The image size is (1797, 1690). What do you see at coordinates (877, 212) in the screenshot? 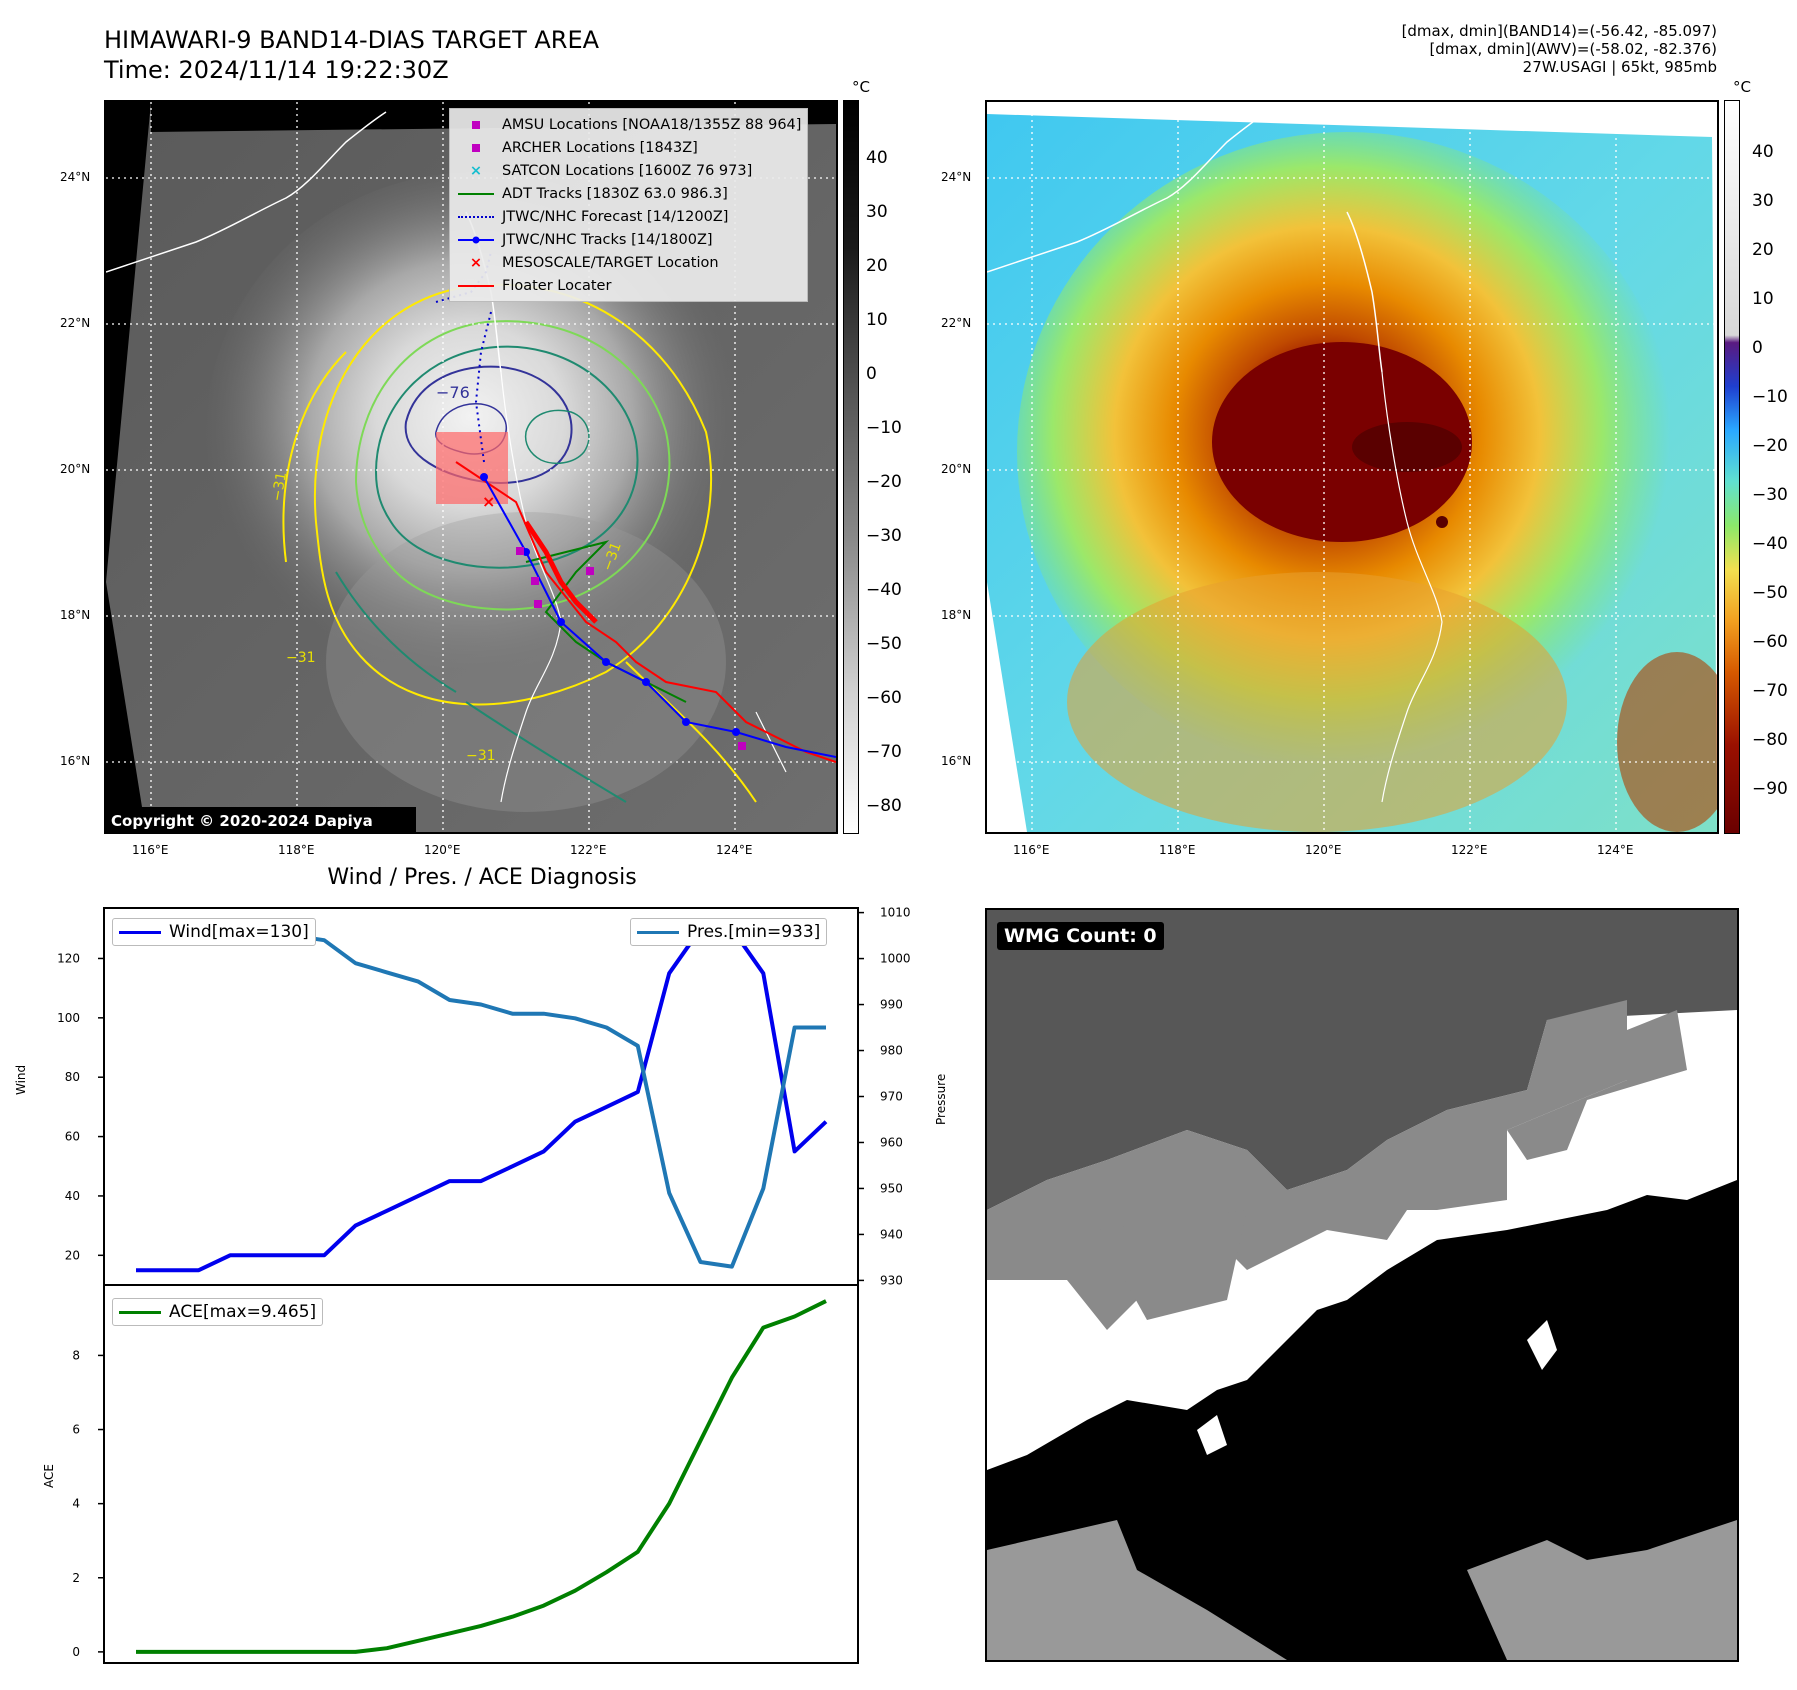
I see `gray-cb-tick: 30` at bounding box center [877, 212].